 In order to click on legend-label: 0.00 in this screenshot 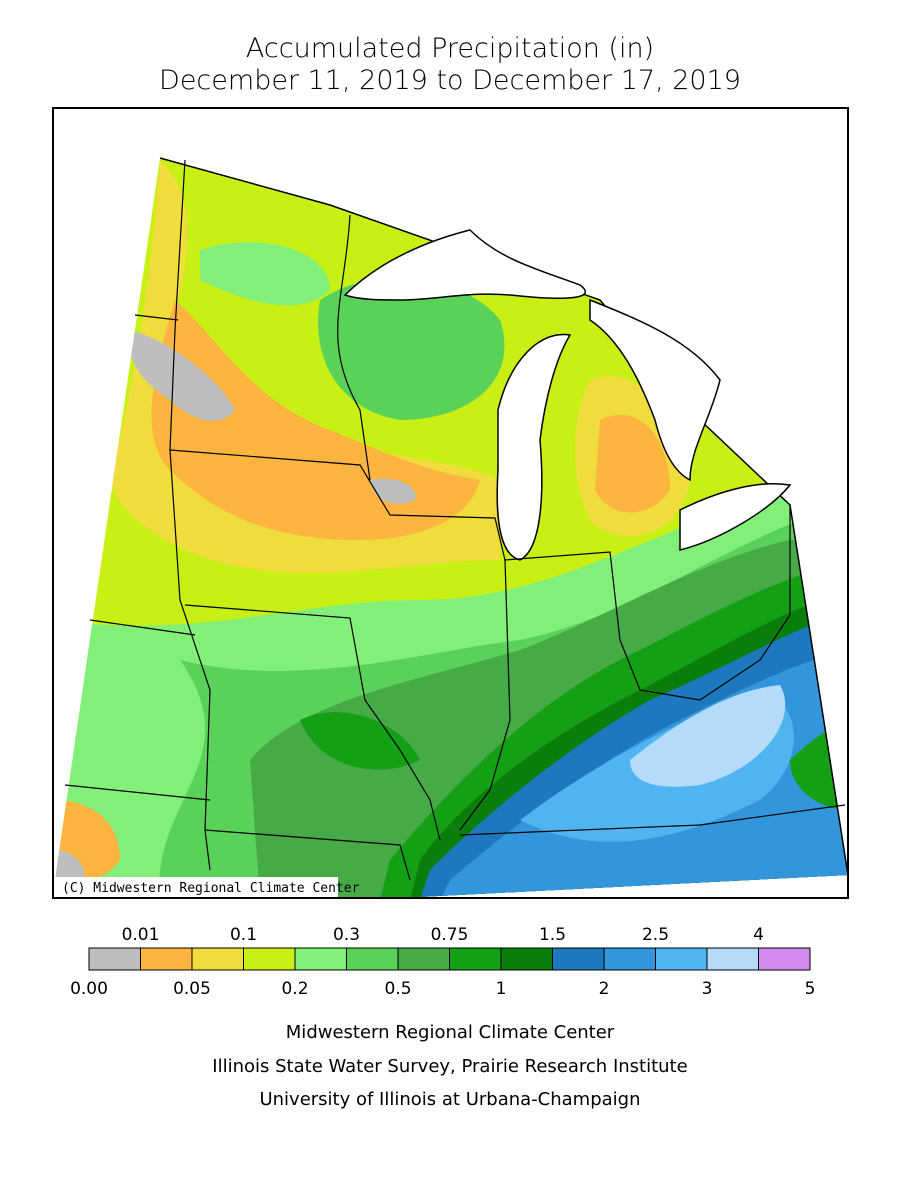, I will do `click(89, 989)`.